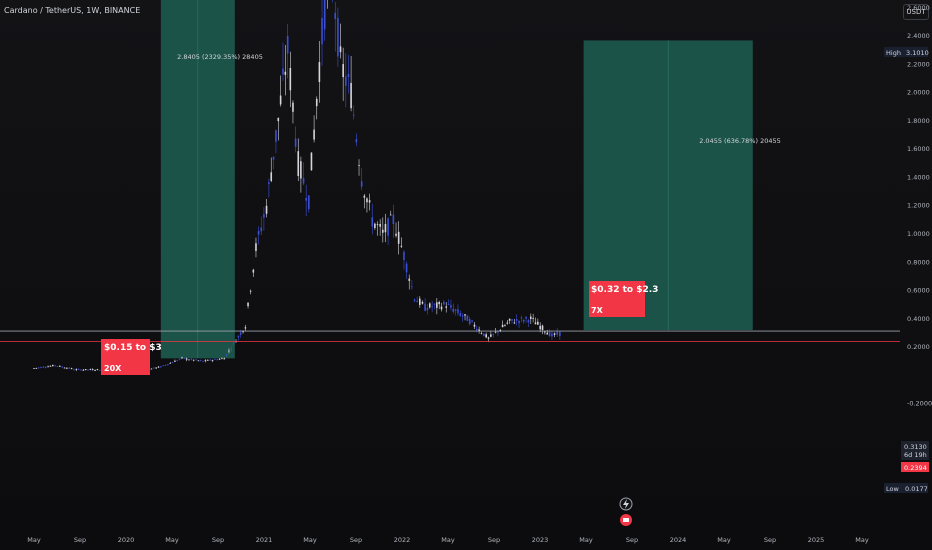 Image resolution: width=932 pixels, height=550 pixels. What do you see at coordinates (918, 319) in the screenshot?
I see `y-tick-label: 0.4000` at bounding box center [918, 319].